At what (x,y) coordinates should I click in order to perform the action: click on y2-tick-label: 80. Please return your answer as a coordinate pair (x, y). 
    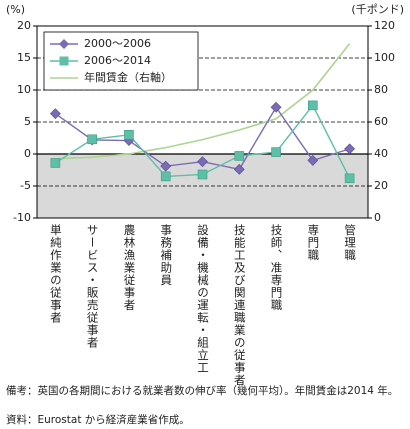
    Looking at the image, I should click on (381, 89).